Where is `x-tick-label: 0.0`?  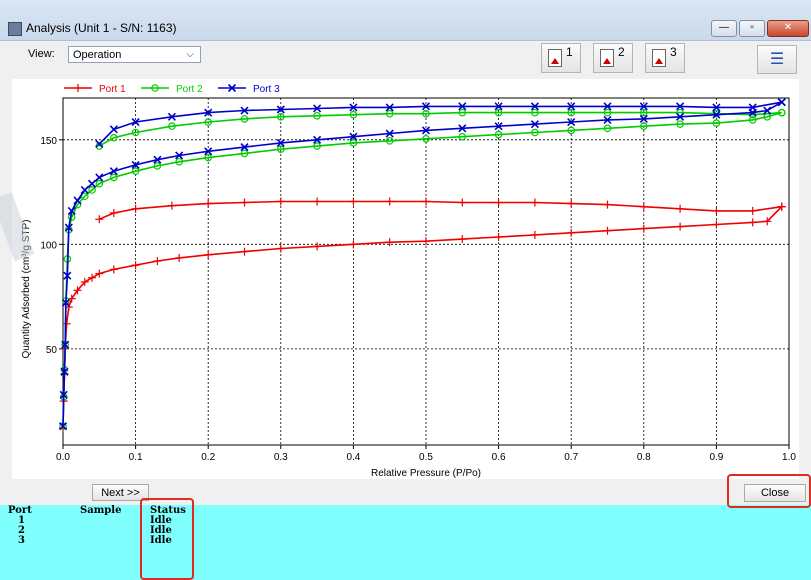 x-tick-label: 0.0 is located at coordinates (63, 457).